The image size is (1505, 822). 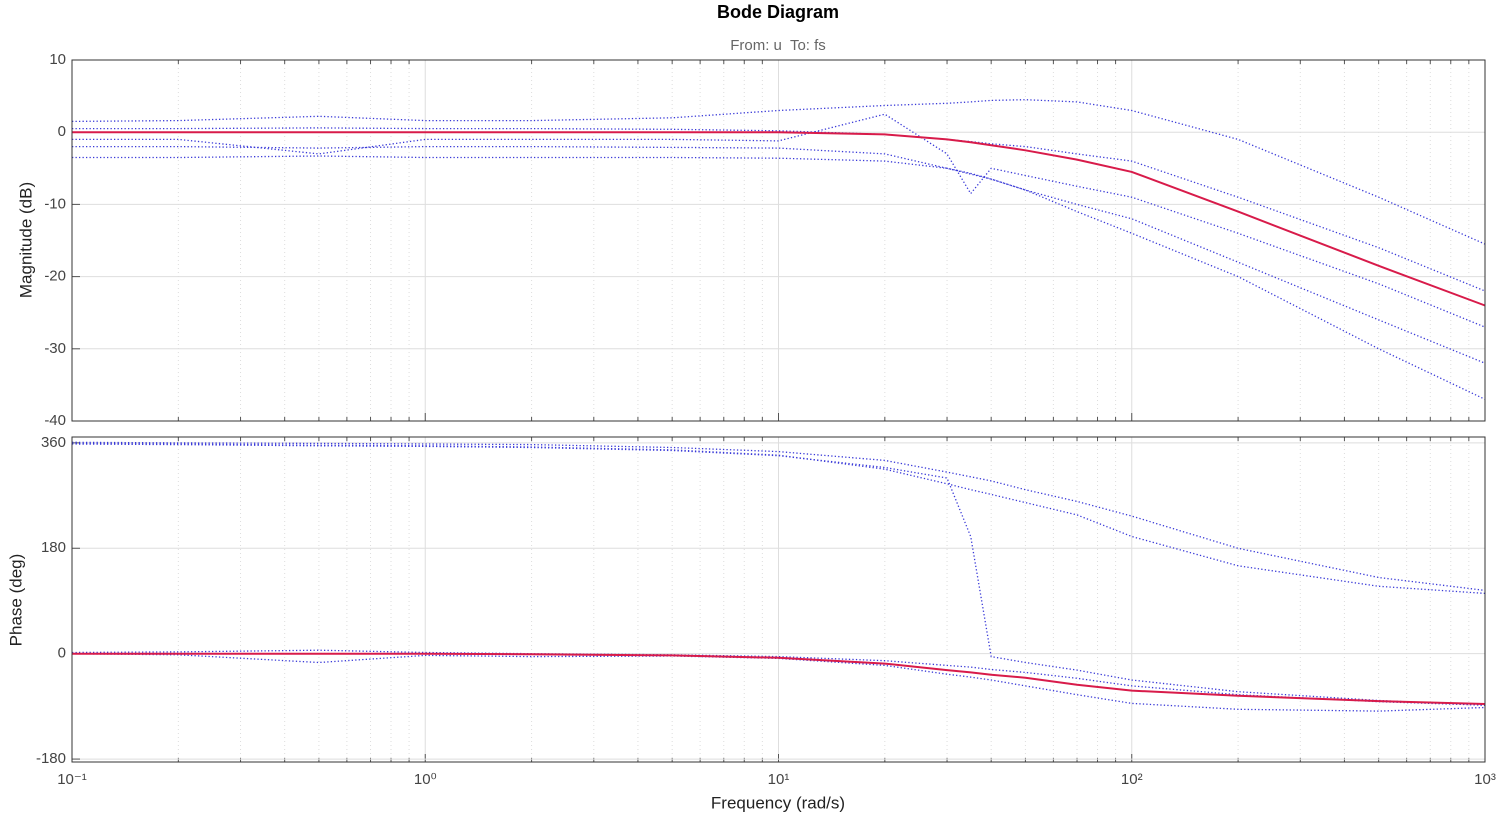 I want to click on x-tick-label: 10³, so click(x=1485, y=779).